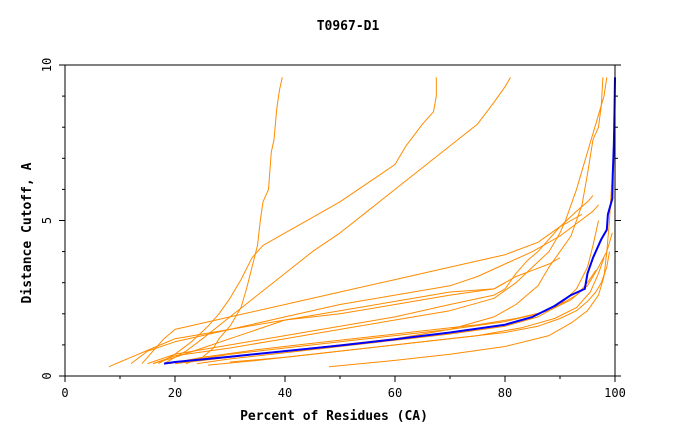 The image size is (680, 440). What do you see at coordinates (175, 393) in the screenshot?
I see `x-tick-label: 20` at bounding box center [175, 393].